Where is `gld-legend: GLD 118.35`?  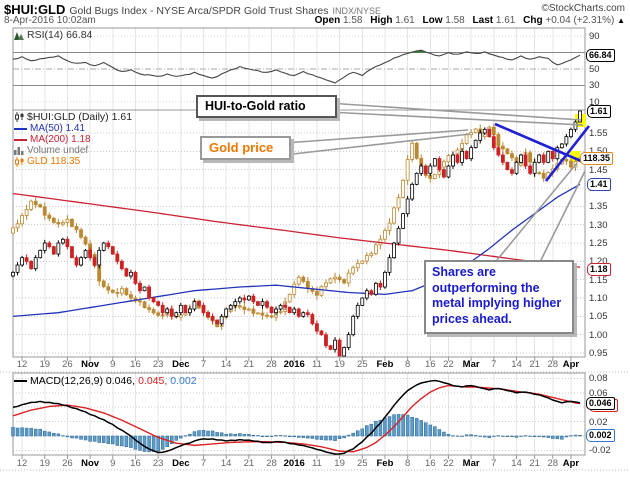
gld-legend: GLD 118.35 is located at coordinates (47, 161).